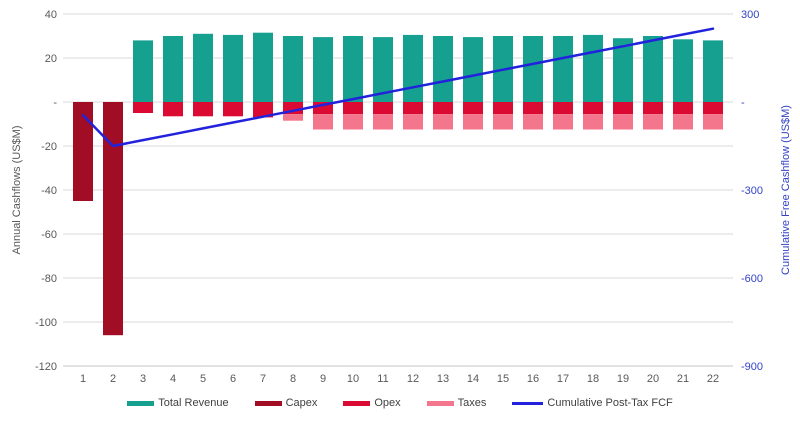 The height and width of the screenshot is (430, 800). What do you see at coordinates (372, 403) in the screenshot?
I see `legend-item-opex: Opex` at bounding box center [372, 403].